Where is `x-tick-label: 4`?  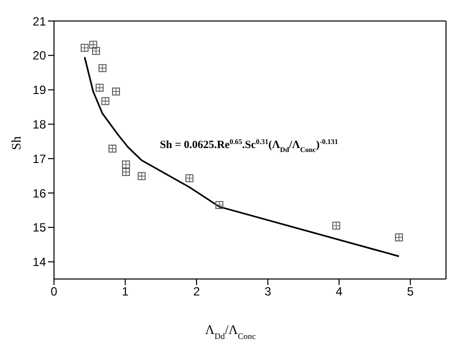 x-tick-label: 4 is located at coordinates (339, 291).